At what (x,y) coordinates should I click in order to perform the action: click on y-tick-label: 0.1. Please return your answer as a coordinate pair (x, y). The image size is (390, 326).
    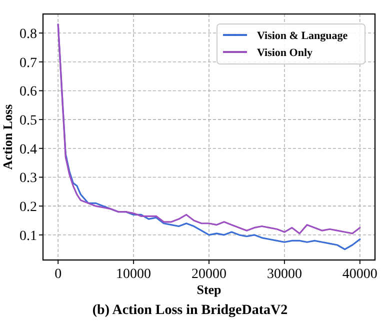
    Looking at the image, I should click on (28, 236).